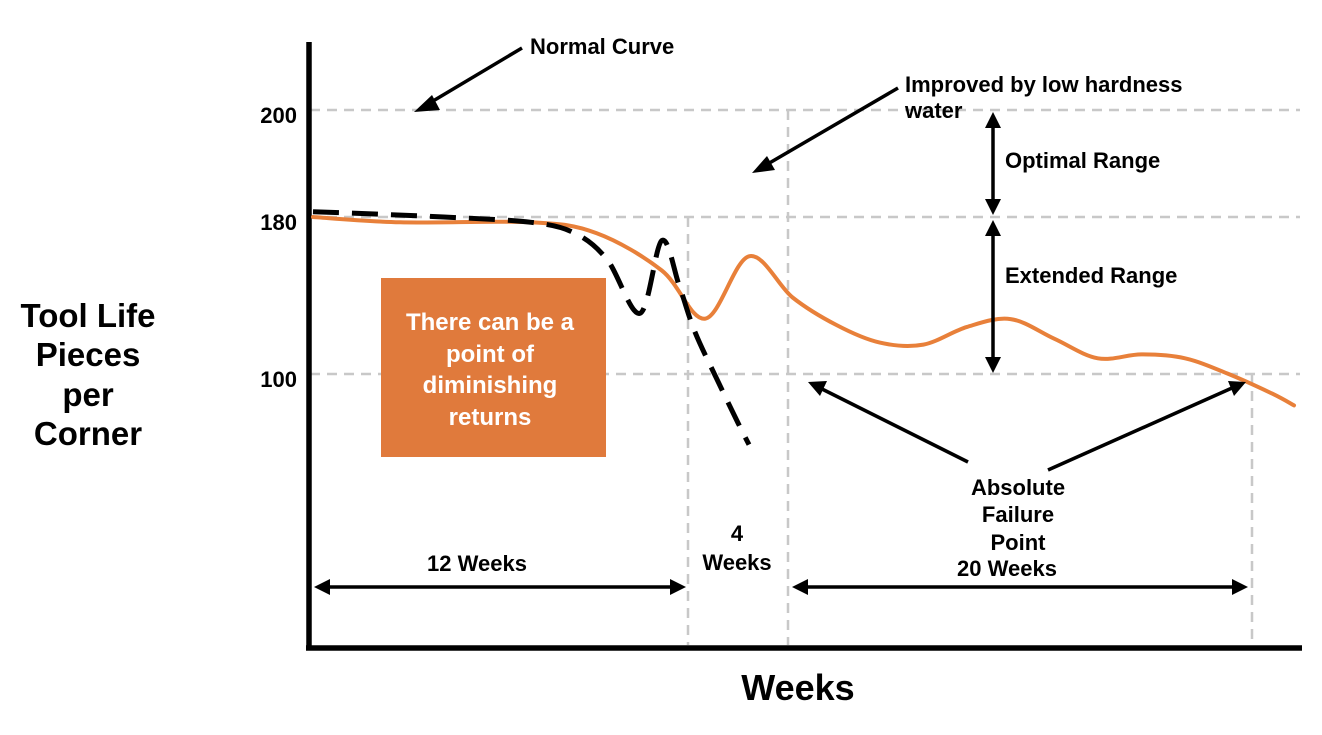 Image resolution: width=1322 pixels, height=735 pixels. Describe the element at coordinates (87, 315) in the screenshot. I see `y-axis-label-line-1: Tool Life` at that location.